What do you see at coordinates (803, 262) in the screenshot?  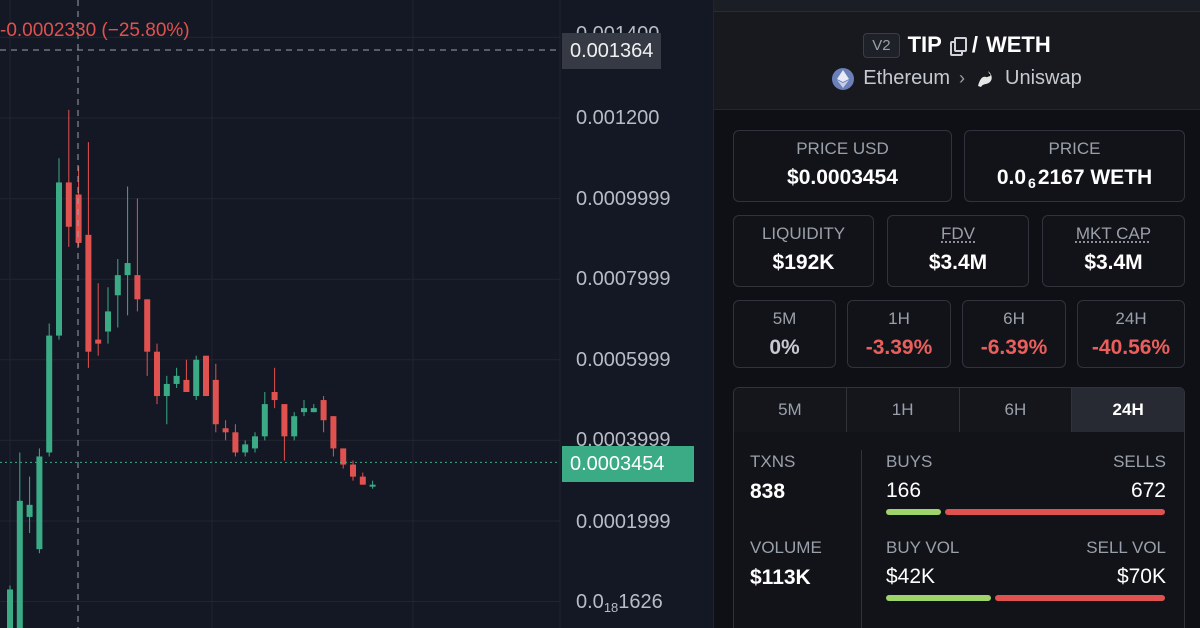 I see `liquidity-value: $192K` at bounding box center [803, 262].